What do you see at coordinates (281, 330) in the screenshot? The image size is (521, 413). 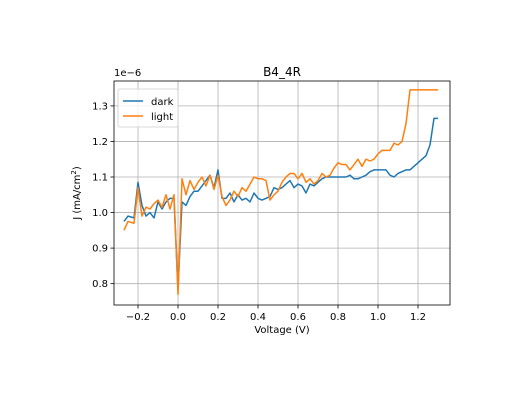 I see `x-axis-label: Voltage (V)` at bounding box center [281, 330].